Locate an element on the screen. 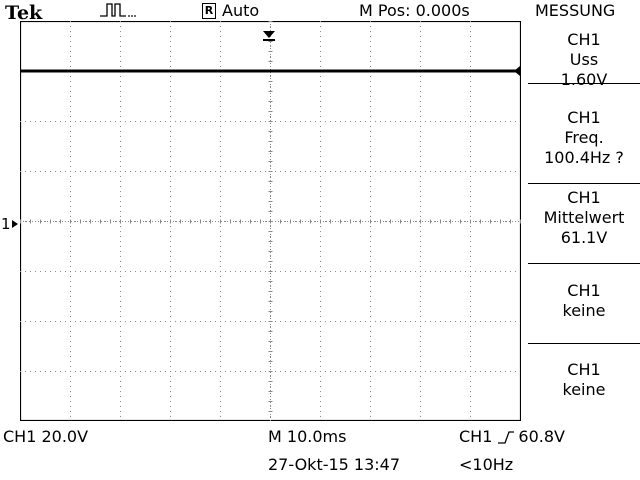 This screenshot has width=640, height=480. trigger-level-value: 60.8V is located at coordinates (541, 436).